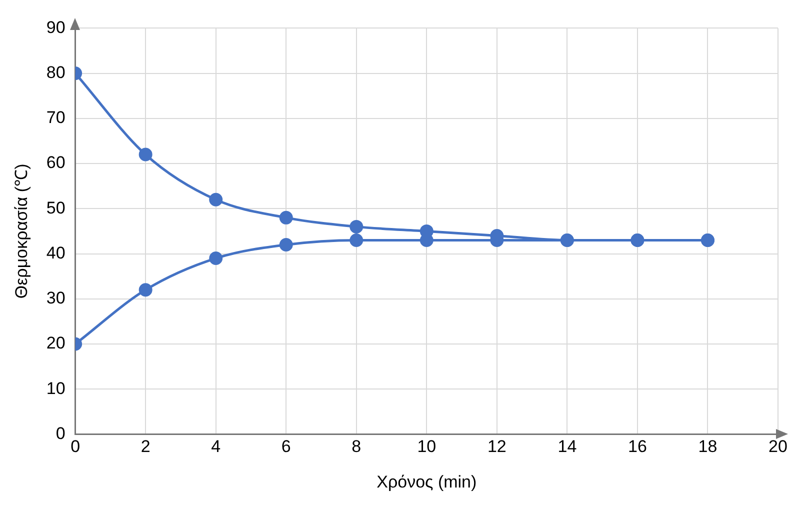  Describe the element at coordinates (56, 162) in the screenshot. I see `y-tick-label: 60` at that location.